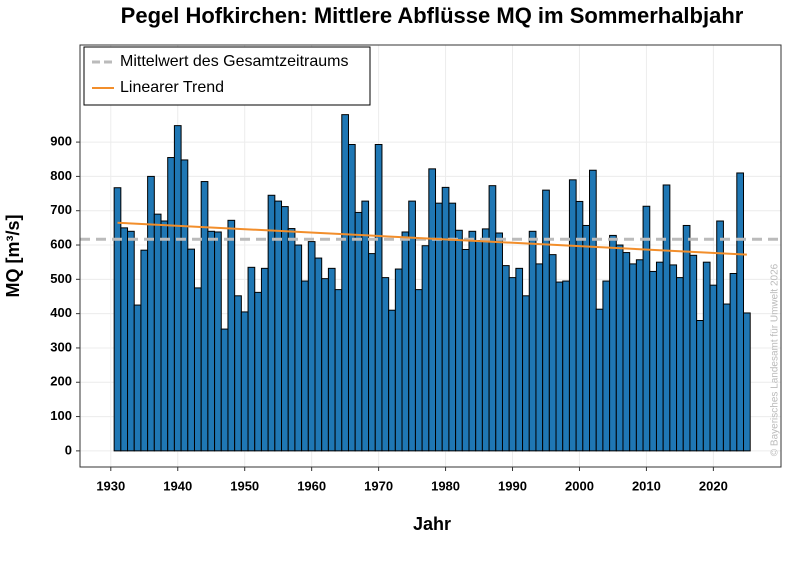 The height and width of the screenshot is (564, 800). What do you see at coordinates (445, 485) in the screenshot?
I see `x-tick-label: 1980` at bounding box center [445, 485].